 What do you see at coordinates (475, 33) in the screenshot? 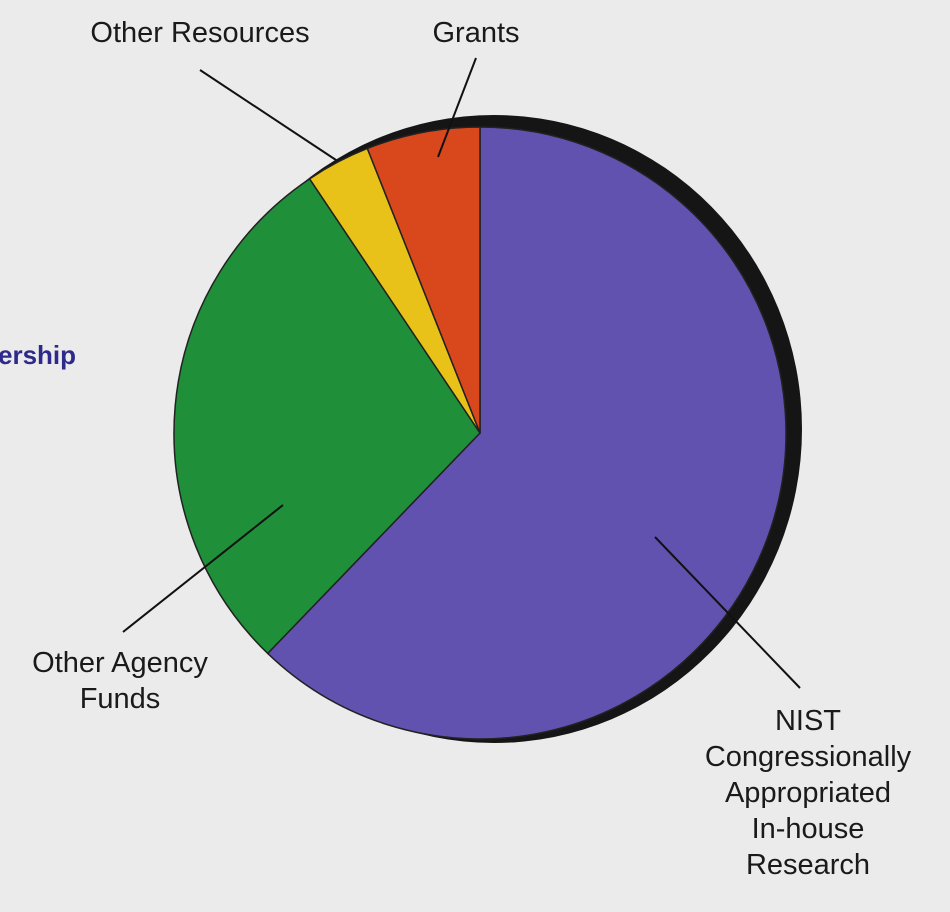
I see `slice-label-grants: Grants` at bounding box center [475, 33].